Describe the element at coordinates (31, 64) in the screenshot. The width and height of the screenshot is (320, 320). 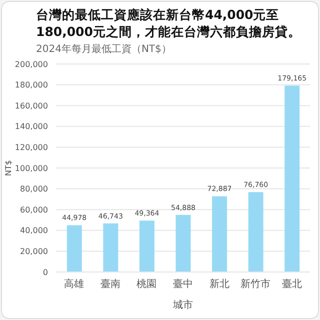
I see `y-tick-label: 200,000` at that location.